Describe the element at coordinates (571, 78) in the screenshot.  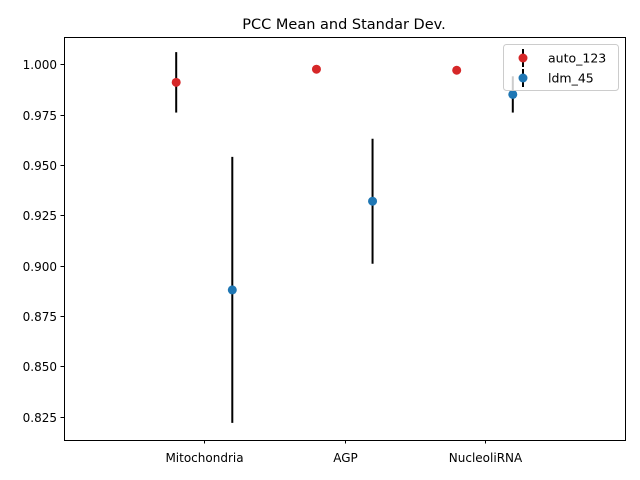
I see `legend-label: ldm_45` at that location.